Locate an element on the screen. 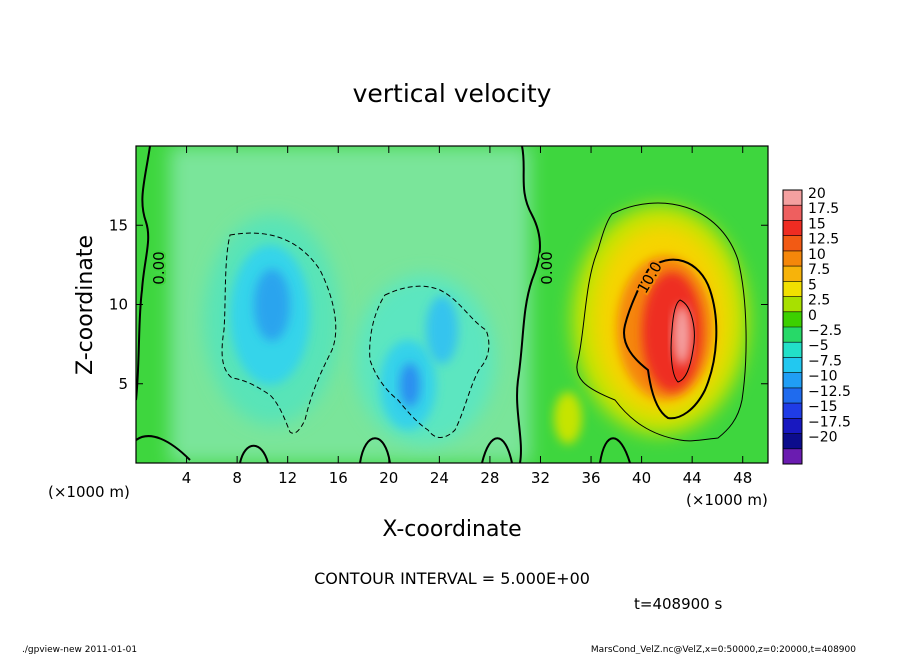 The width and height of the screenshot is (904, 654). x-tick-label: 24 is located at coordinates (439, 478).